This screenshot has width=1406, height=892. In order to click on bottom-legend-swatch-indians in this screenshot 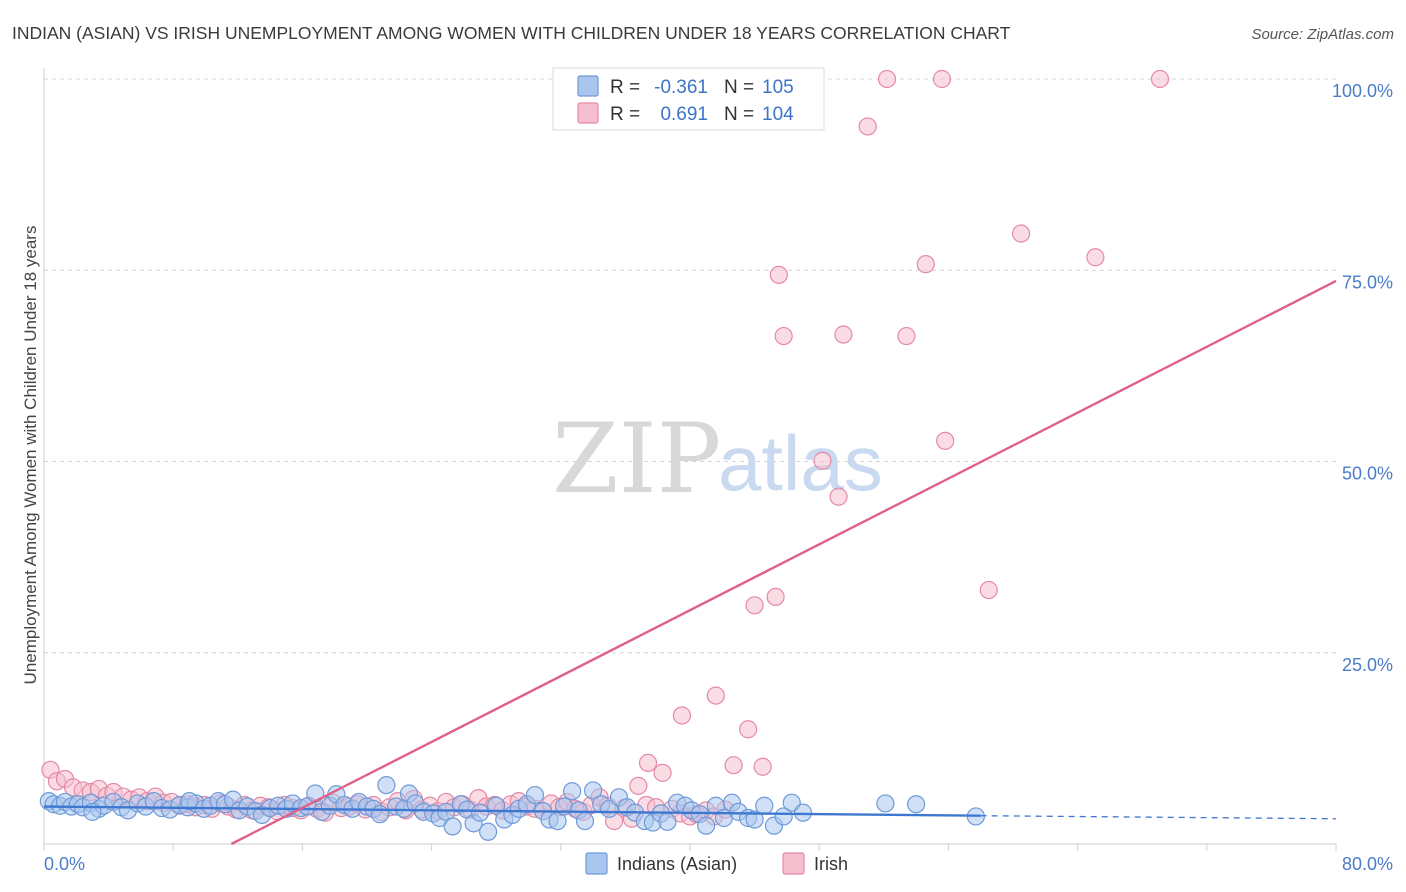, I will do `click(596, 863)`.